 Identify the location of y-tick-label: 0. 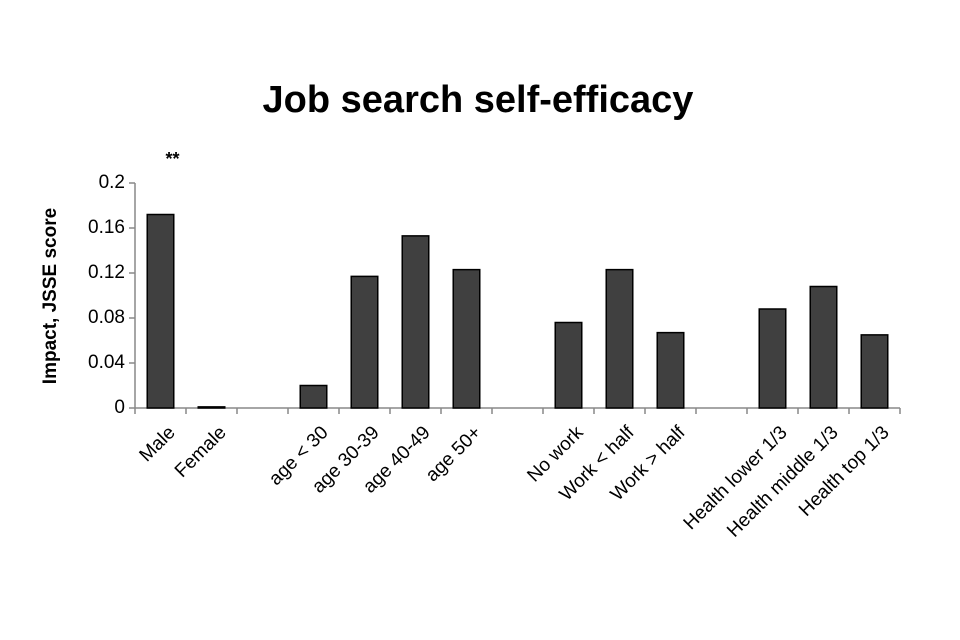
(119, 407).